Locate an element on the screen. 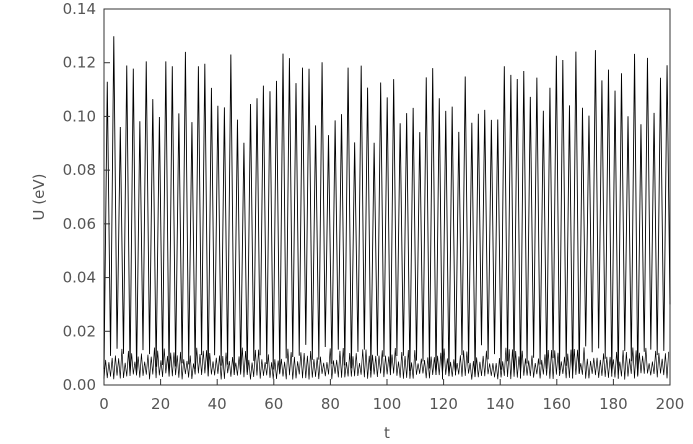  x-tick-label: 200 is located at coordinates (670, 404).